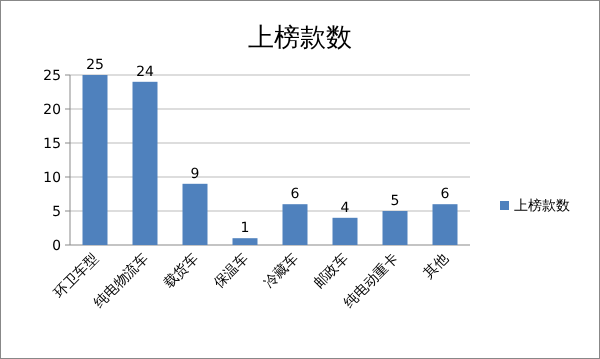  I want to click on x-tick-label: 载货车, so click(181, 271).